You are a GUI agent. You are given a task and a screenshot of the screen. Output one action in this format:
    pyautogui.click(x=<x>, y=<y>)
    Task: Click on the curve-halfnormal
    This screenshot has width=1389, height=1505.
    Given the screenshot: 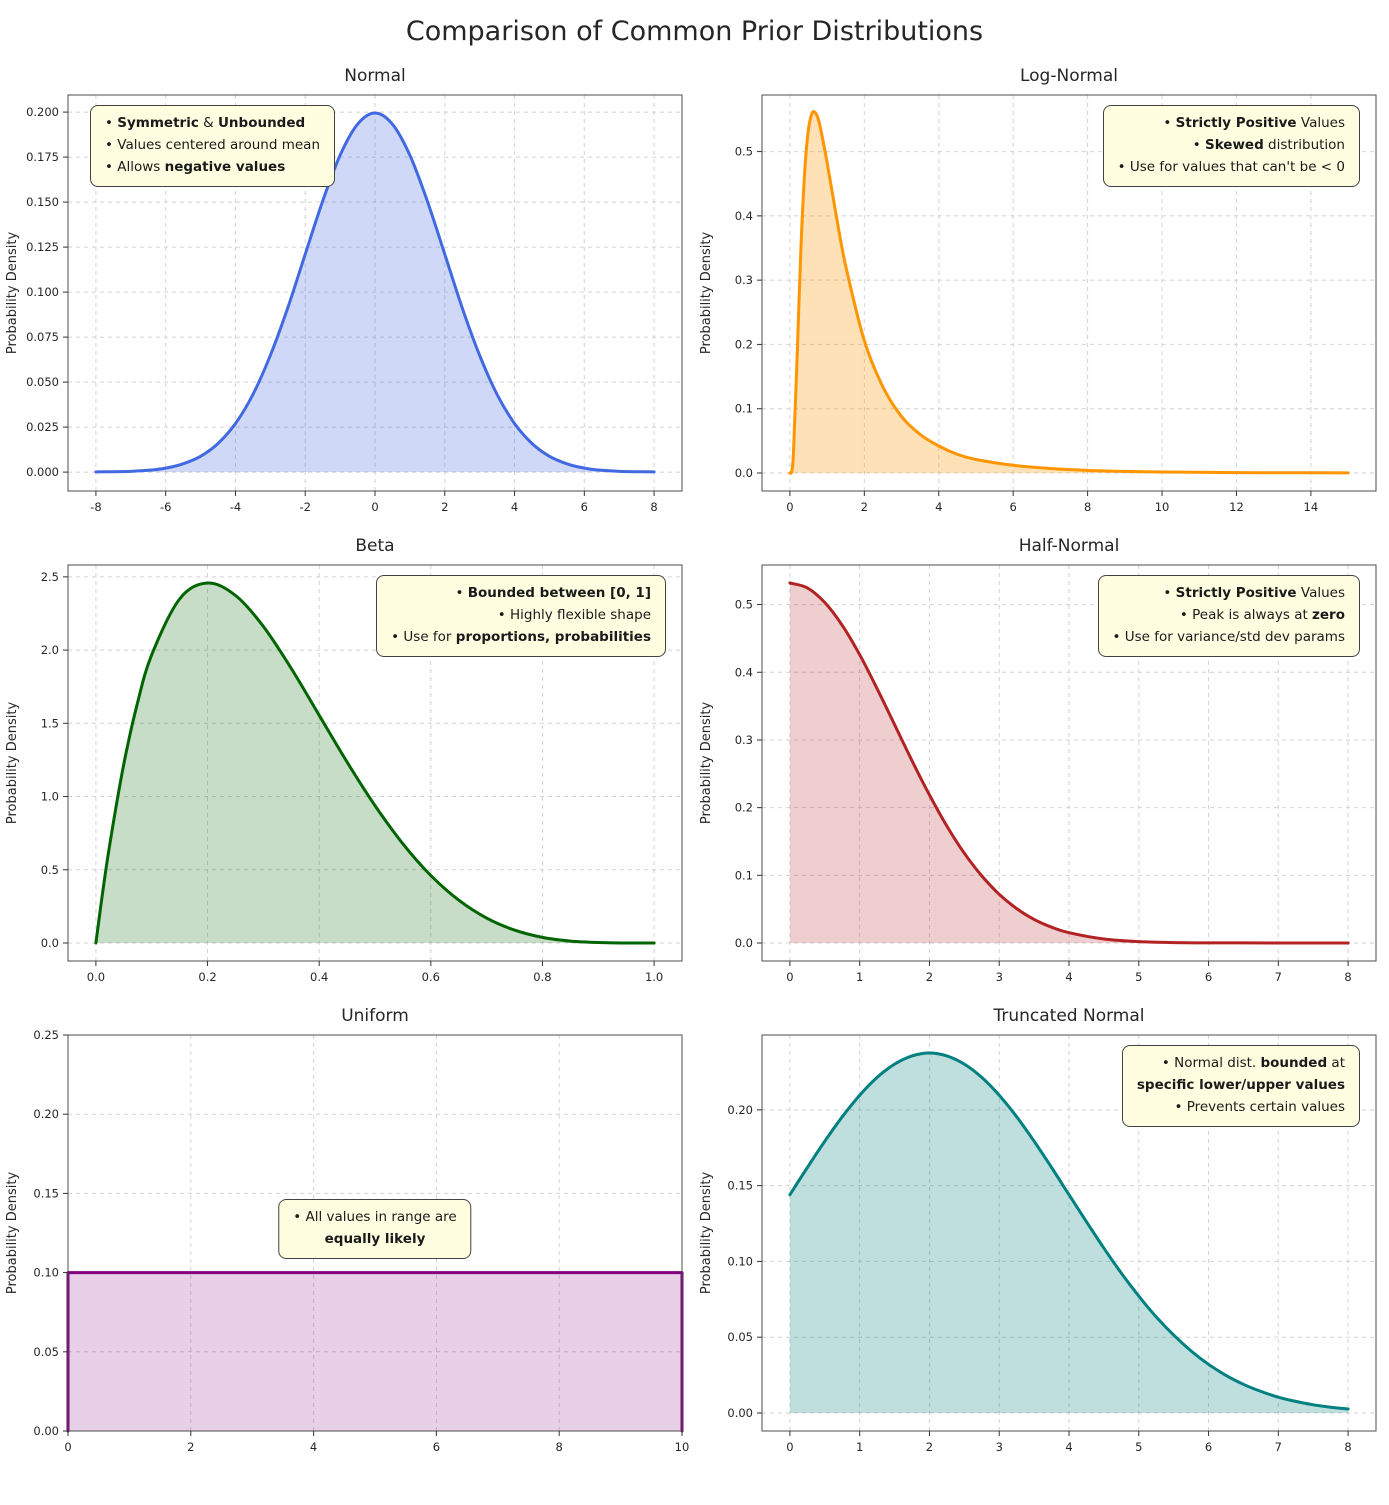 What is the action you would take?
    pyautogui.click(x=1069, y=763)
    